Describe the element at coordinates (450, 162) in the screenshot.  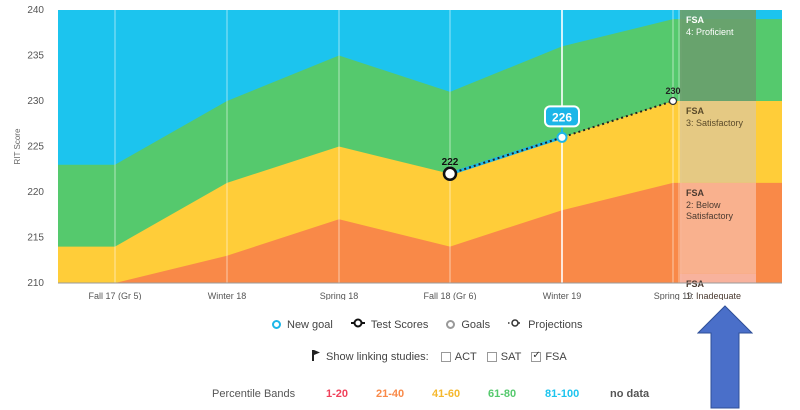
I see `test-score-value-label: 222` at that location.